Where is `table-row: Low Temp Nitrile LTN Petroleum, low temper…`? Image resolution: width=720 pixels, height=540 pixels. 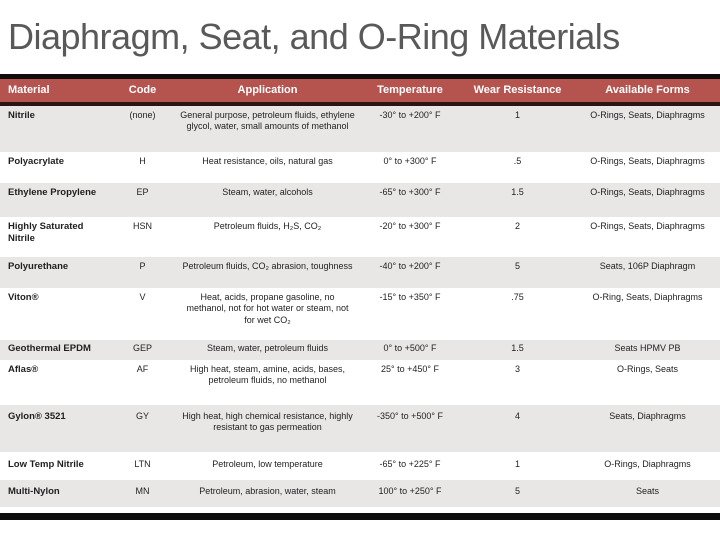 table-row: Low Temp Nitrile LTN Petroleum, low temper… is located at coordinates (360, 465).